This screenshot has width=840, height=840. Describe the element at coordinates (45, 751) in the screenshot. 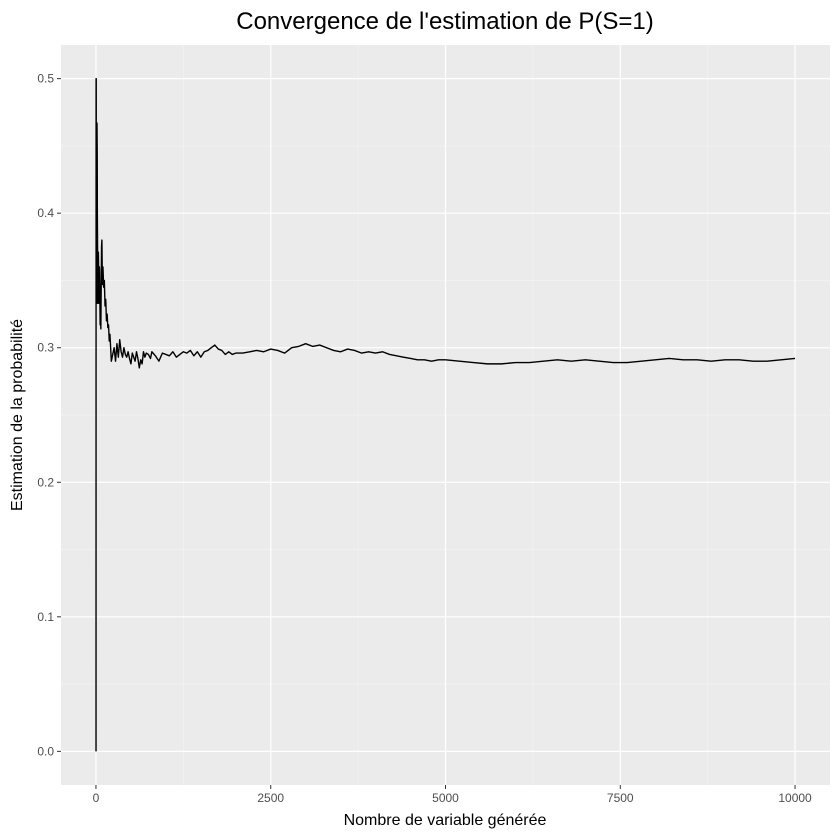

I see `y-tick-label: 0.0` at that location.